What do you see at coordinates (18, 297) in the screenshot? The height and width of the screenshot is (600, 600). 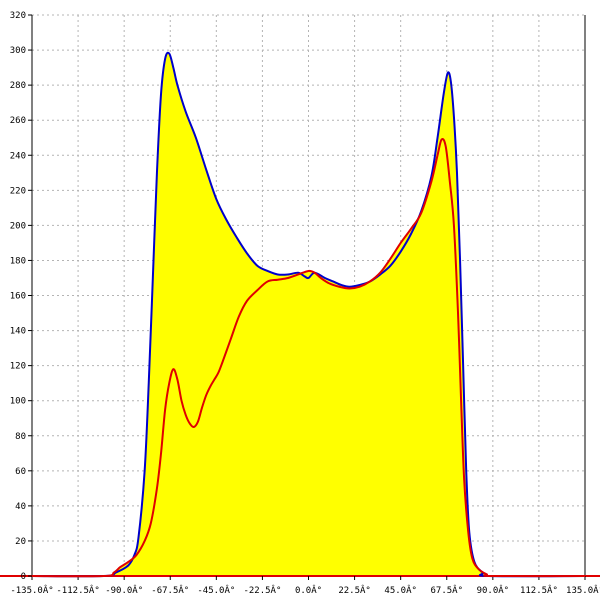 I see `y-tick-label: 160` at bounding box center [18, 297].